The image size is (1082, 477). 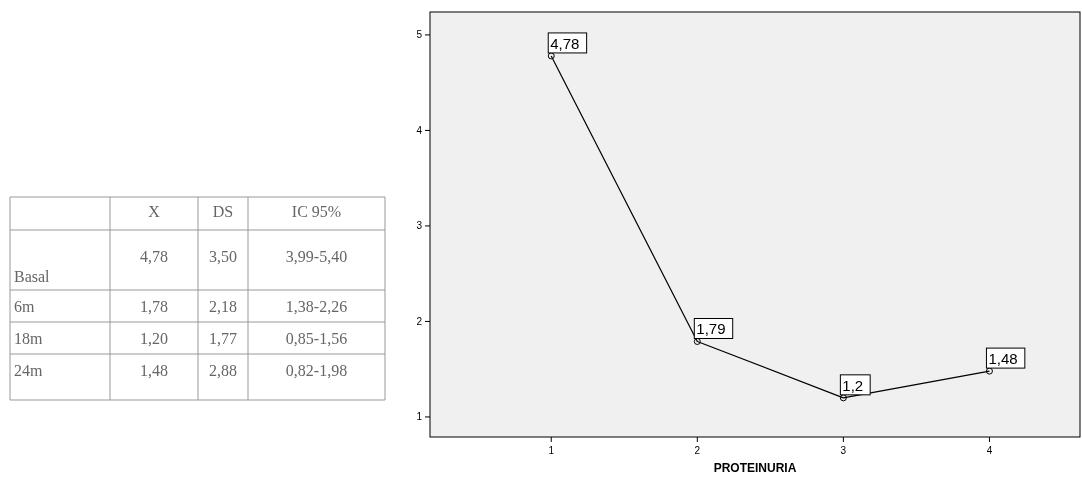 What do you see at coordinates (154, 338) in the screenshot?
I see `text: 1,20` at bounding box center [154, 338].